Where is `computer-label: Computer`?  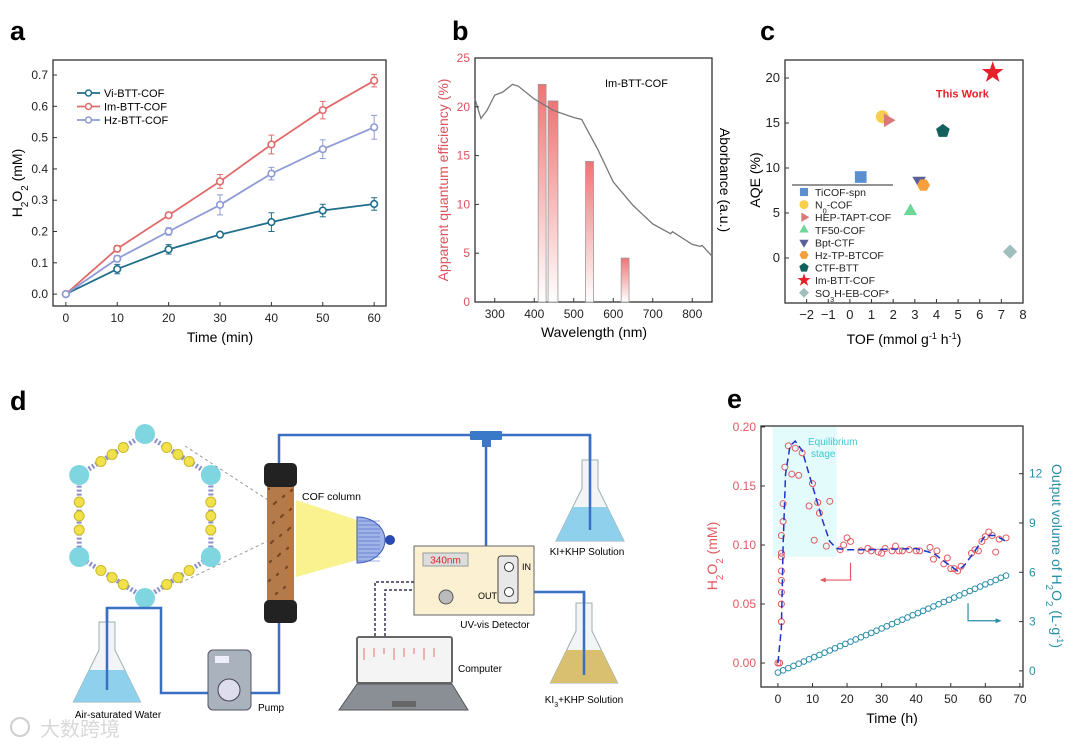 computer-label: Computer is located at coordinates (480, 669).